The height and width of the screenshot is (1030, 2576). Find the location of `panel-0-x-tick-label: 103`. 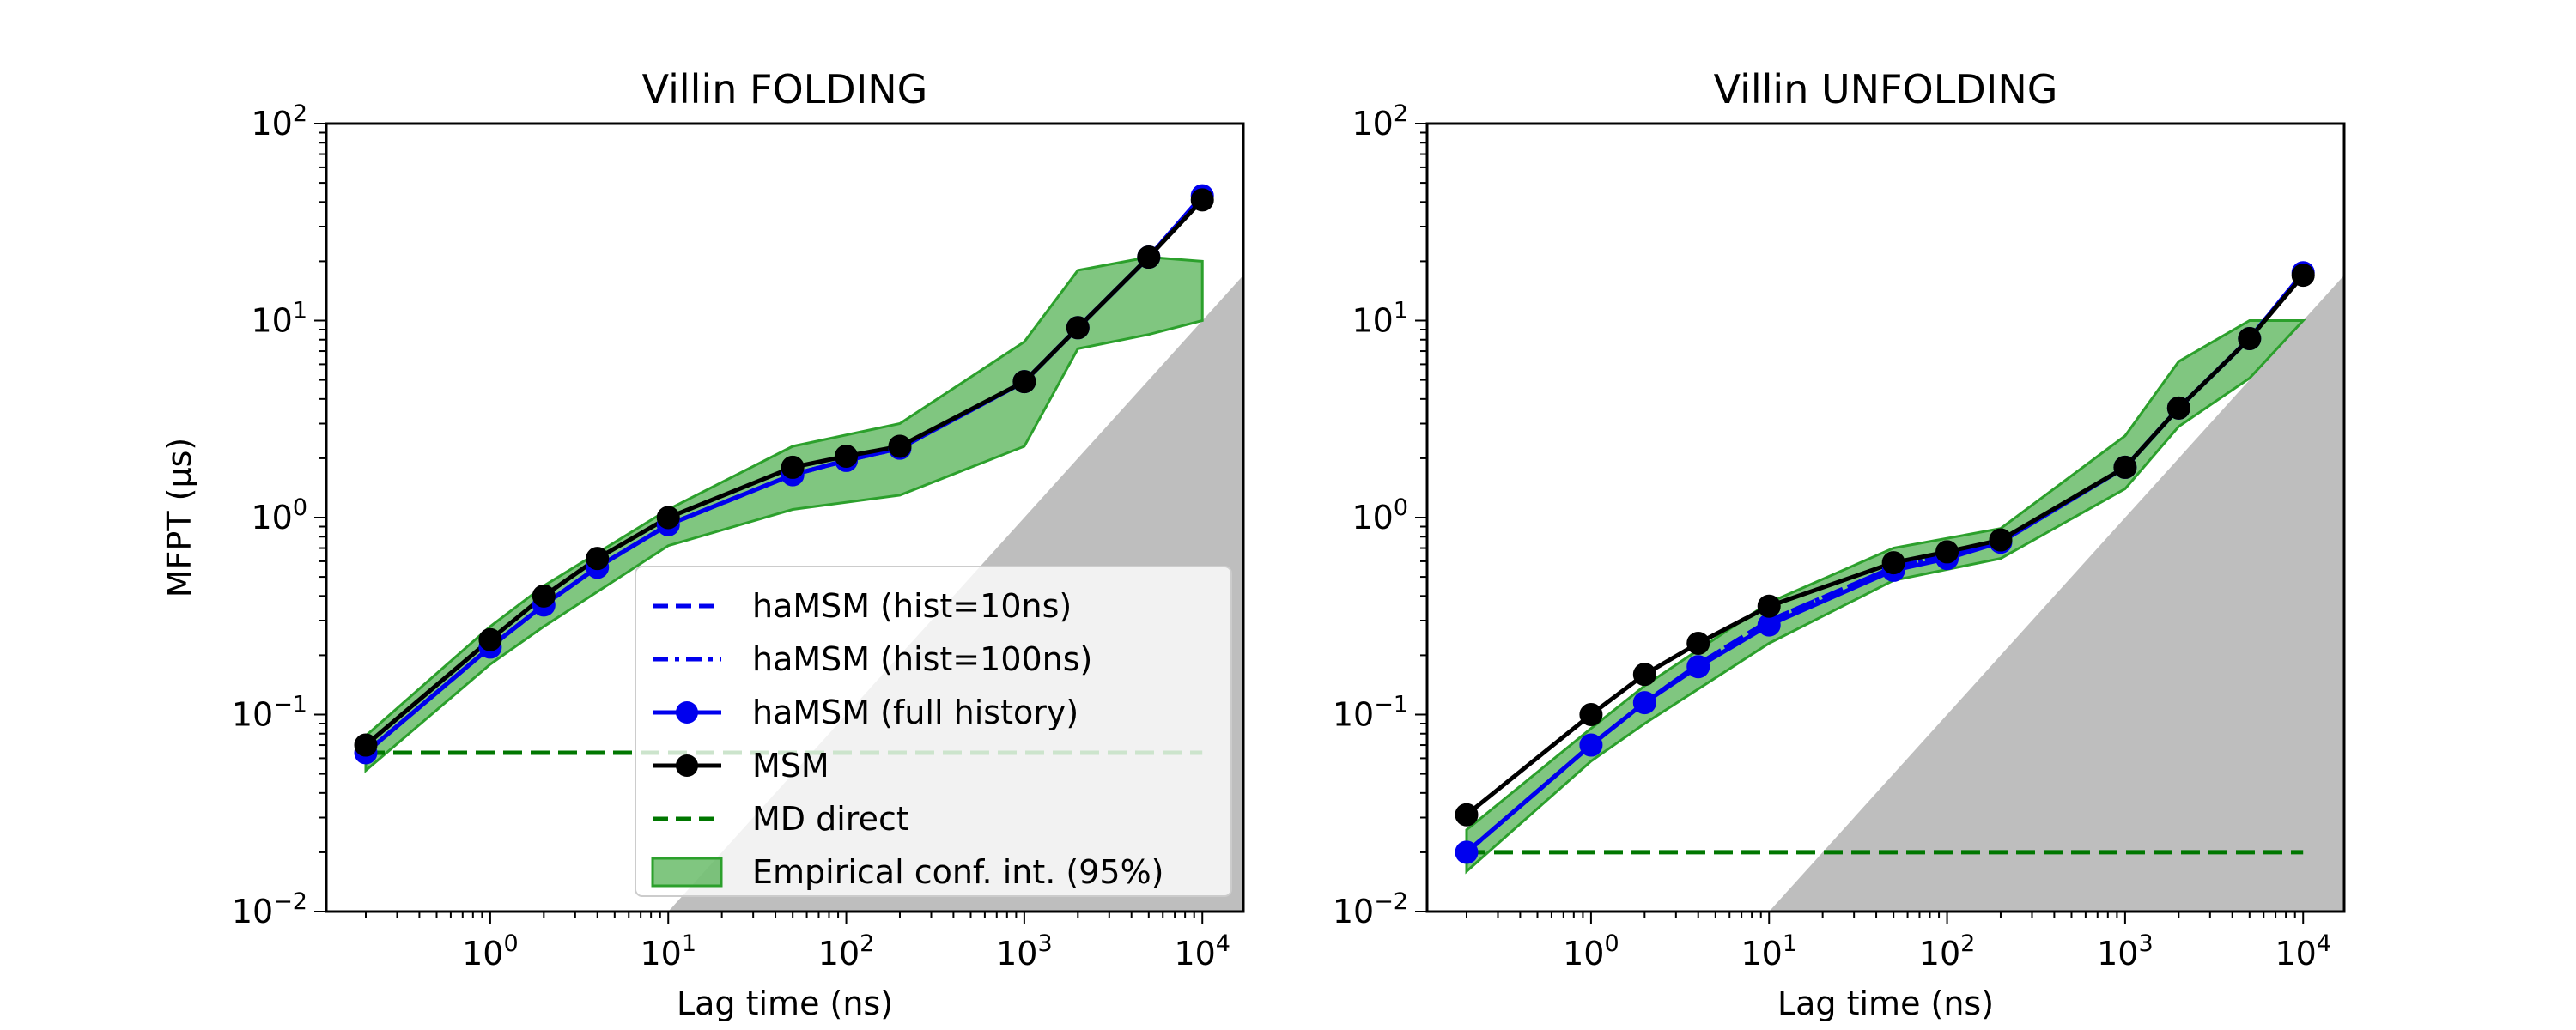

panel-0-x-tick-label: 103 is located at coordinates (1024, 951).